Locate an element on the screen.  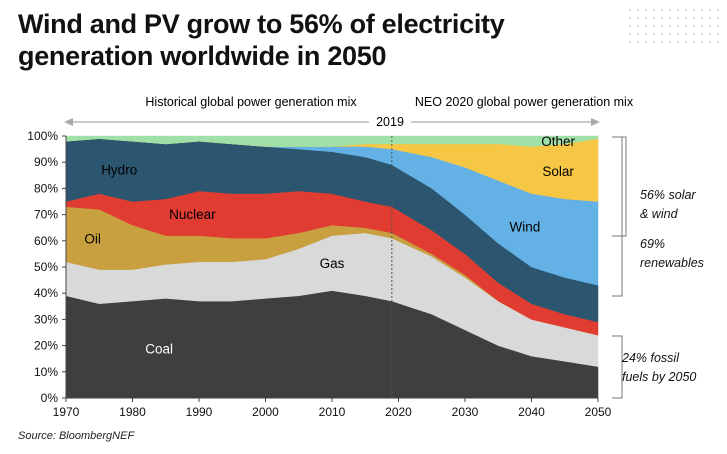
y-axis: 0% 10% 20% 30% 40% 50% 60% 70% 80% 90% 100% is located at coordinates (47, 267).